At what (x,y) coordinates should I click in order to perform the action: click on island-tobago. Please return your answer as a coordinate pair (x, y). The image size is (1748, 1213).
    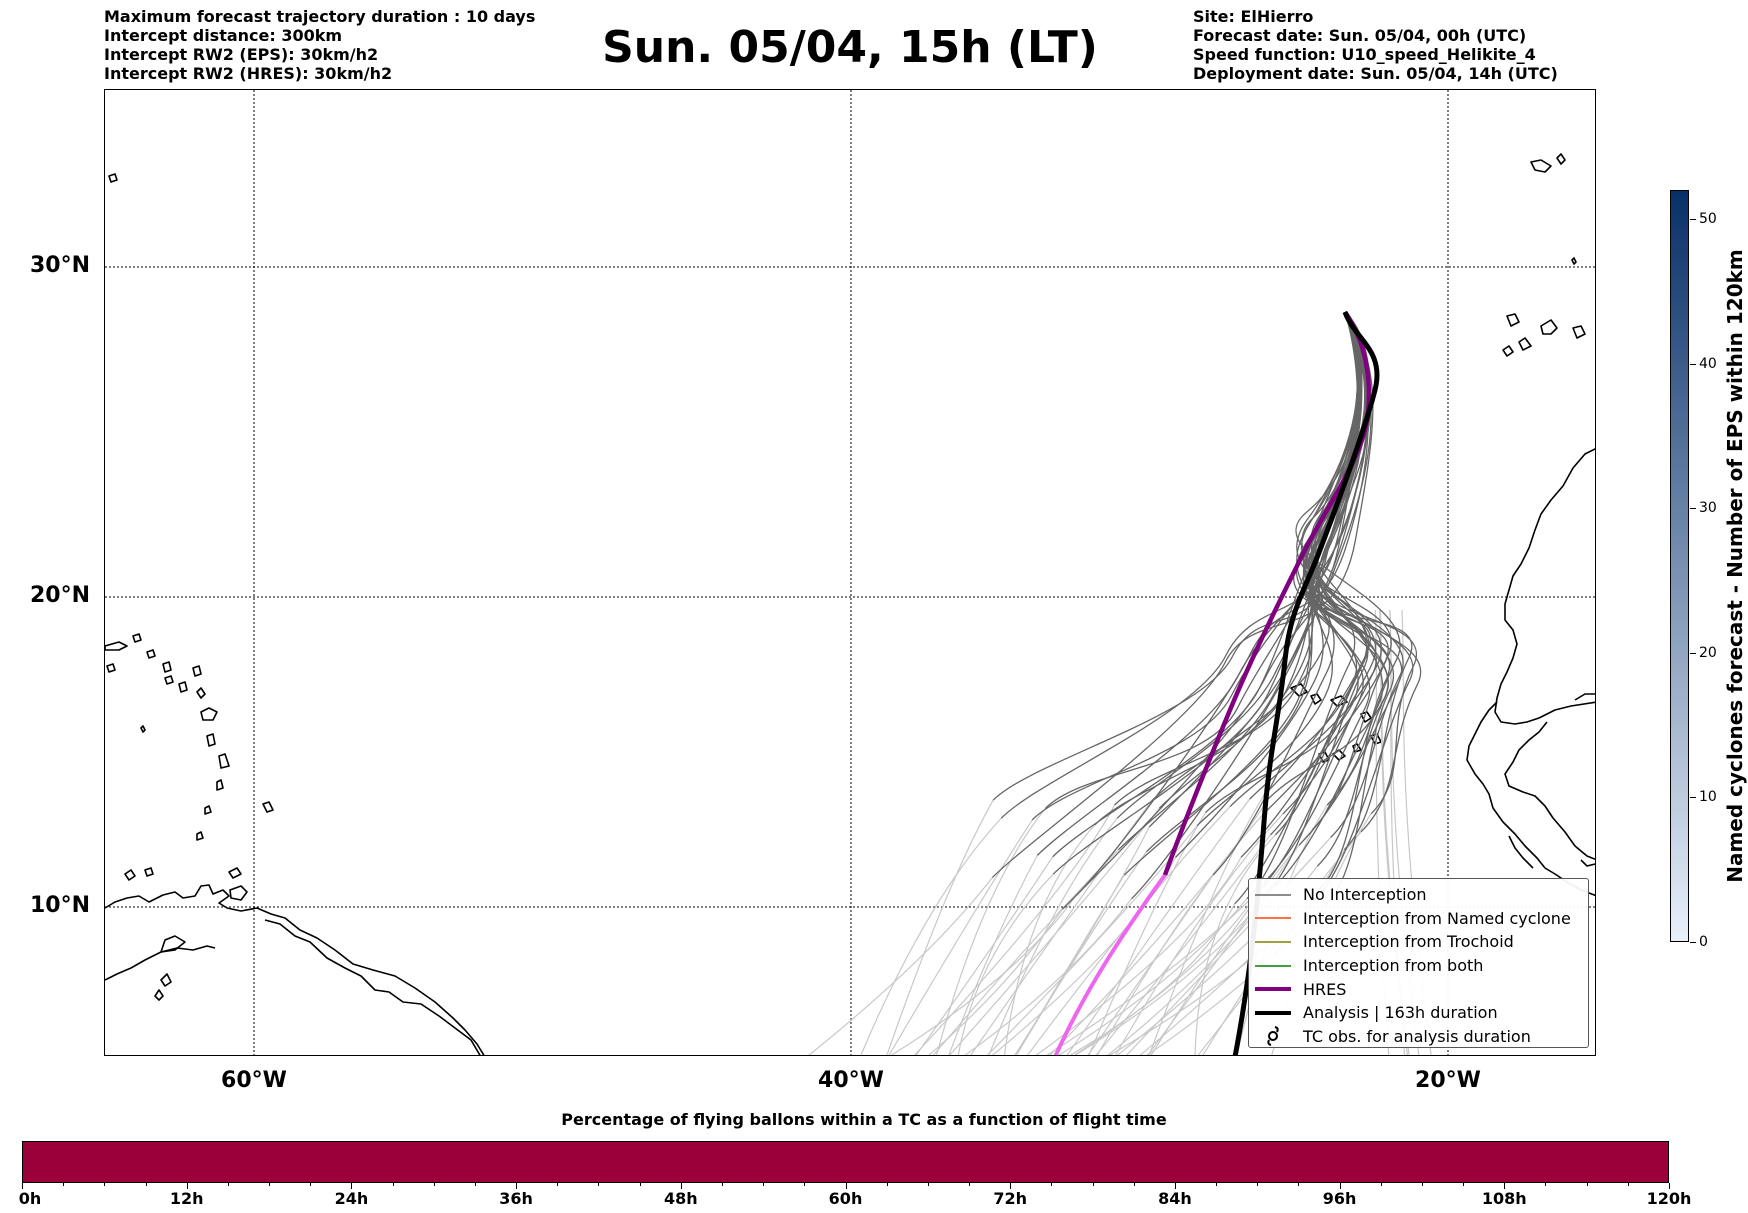
    Looking at the image, I should click on (235, 873).